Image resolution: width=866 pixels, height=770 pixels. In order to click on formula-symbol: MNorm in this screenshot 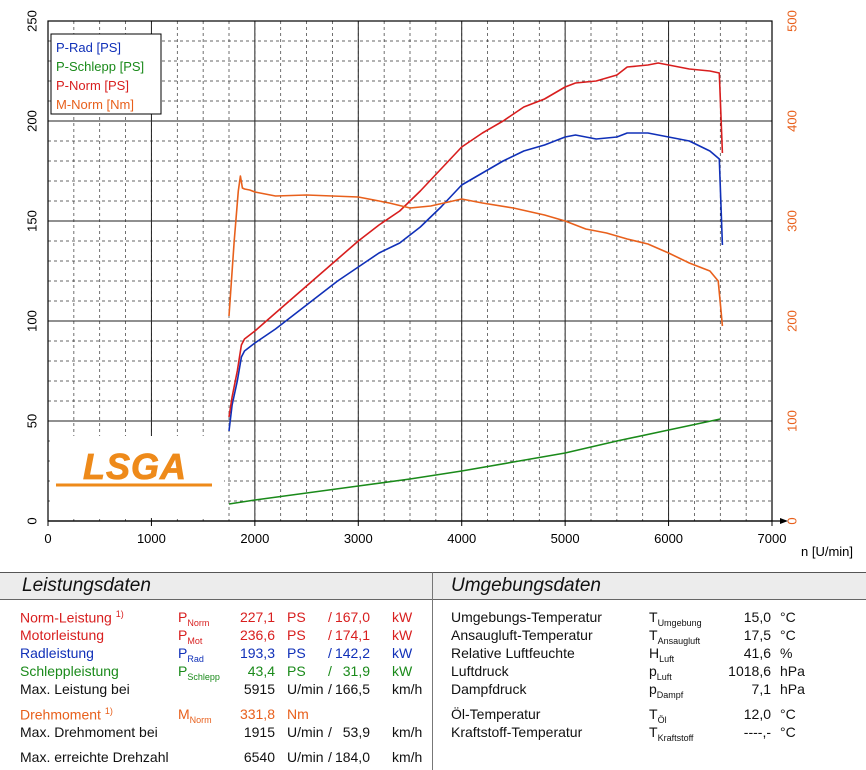, I will do `click(195, 715)`.